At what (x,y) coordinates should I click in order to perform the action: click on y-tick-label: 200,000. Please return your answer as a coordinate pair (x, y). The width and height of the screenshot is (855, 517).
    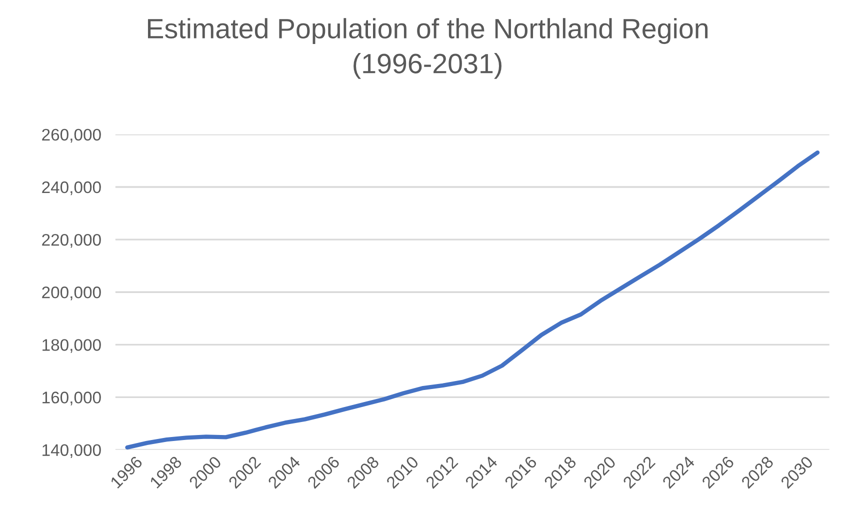
    Looking at the image, I should click on (71, 293).